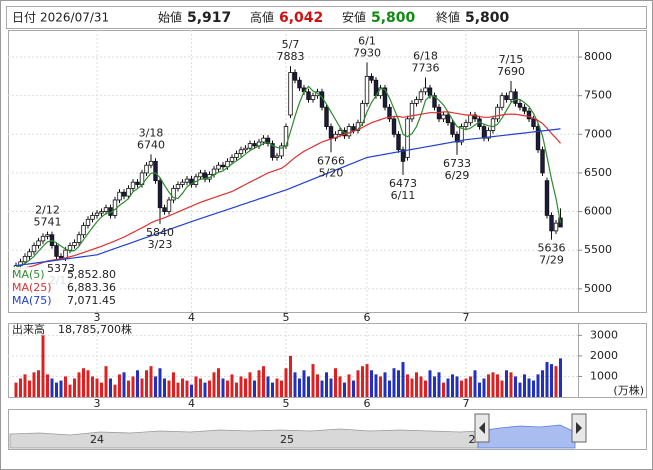  What do you see at coordinates (598, 288) in the screenshot?
I see `y-tick-label: 5000` at bounding box center [598, 288].